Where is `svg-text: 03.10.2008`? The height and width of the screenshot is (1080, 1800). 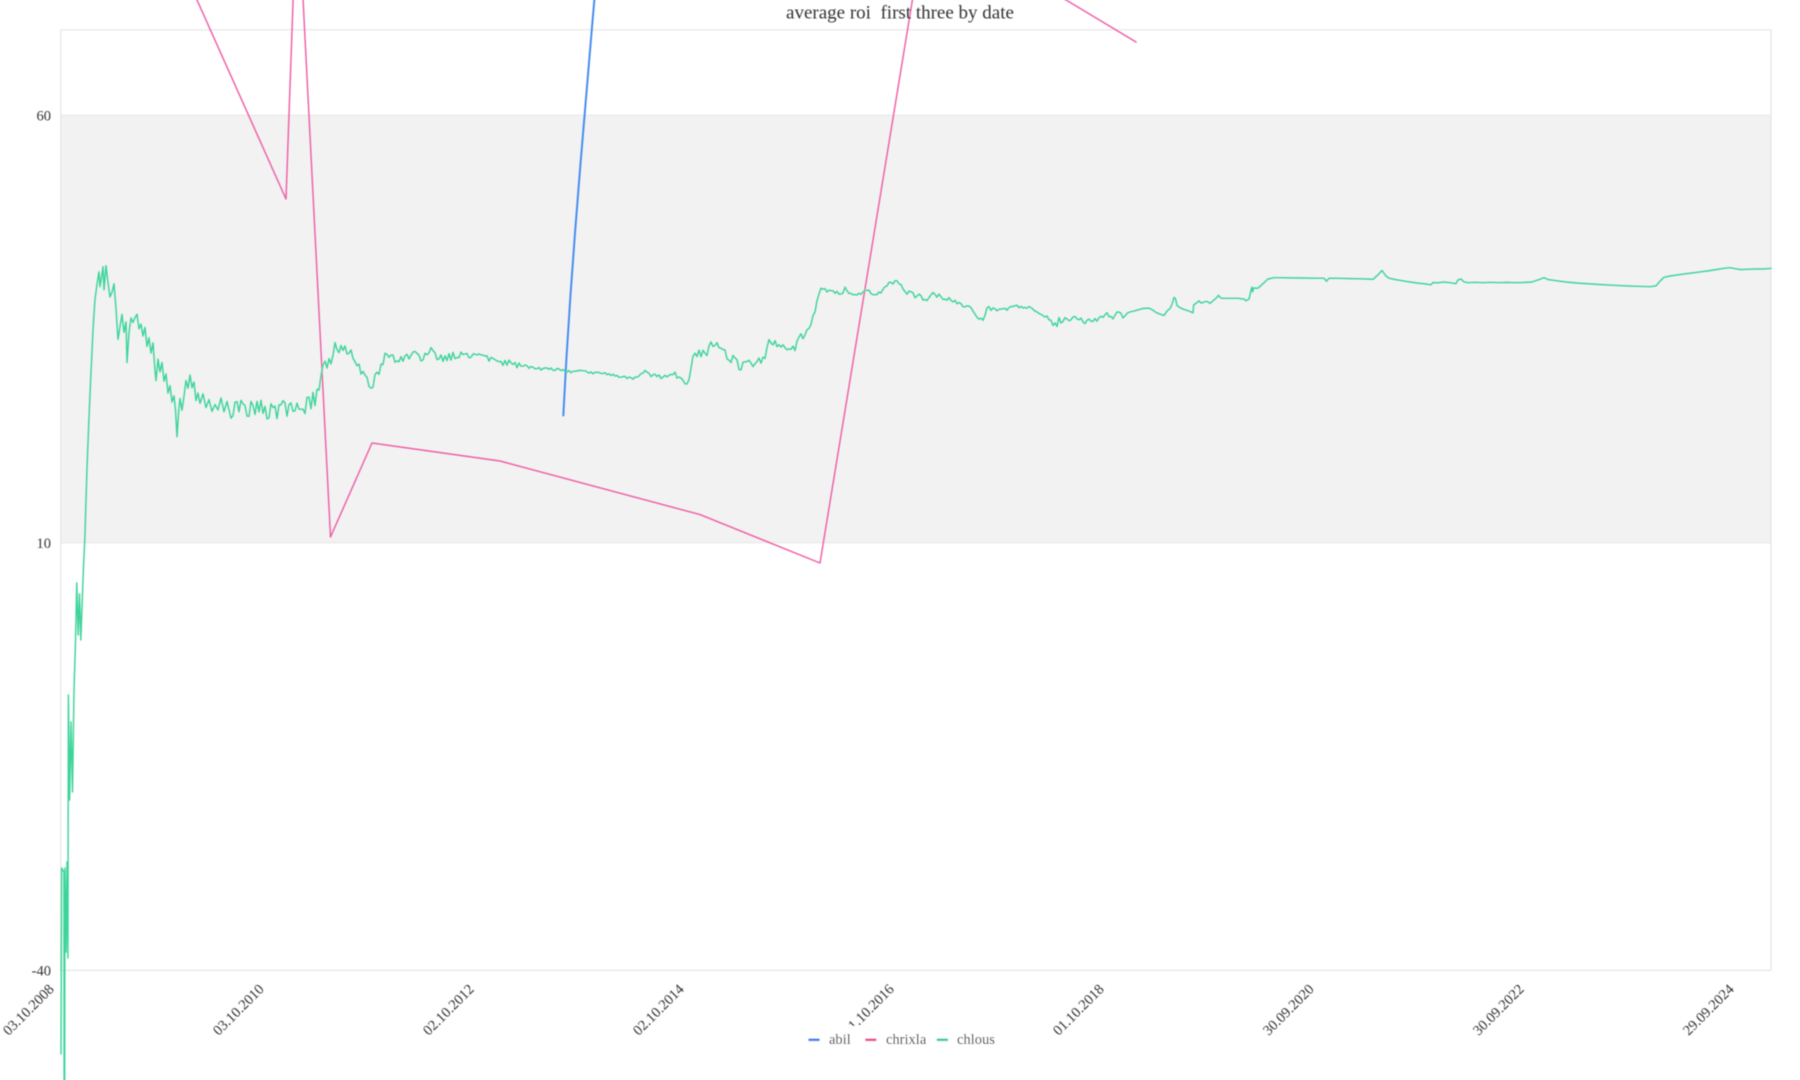
svg-text: 03.10.2008 is located at coordinates (28, 1010).